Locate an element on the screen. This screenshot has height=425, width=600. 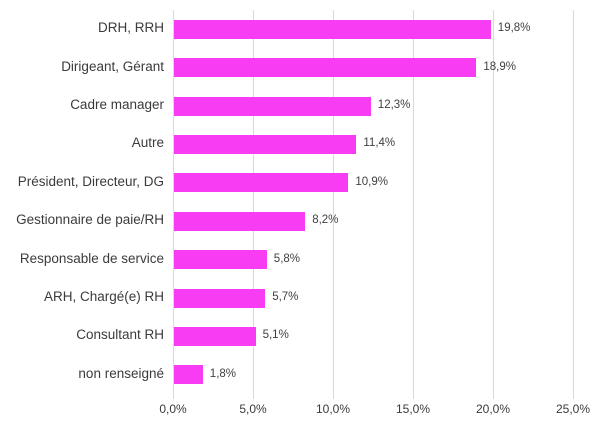
value-label: 12,3% is located at coordinates (394, 105).